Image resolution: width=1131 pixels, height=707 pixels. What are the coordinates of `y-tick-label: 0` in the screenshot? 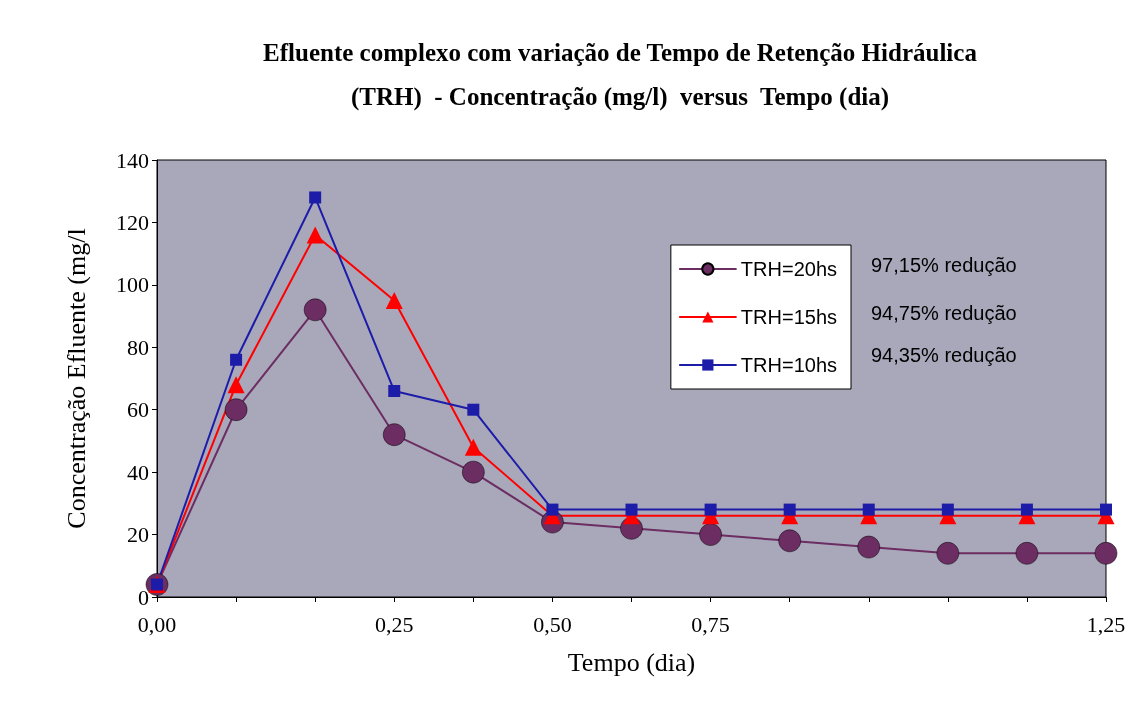 It's located at (143, 597).